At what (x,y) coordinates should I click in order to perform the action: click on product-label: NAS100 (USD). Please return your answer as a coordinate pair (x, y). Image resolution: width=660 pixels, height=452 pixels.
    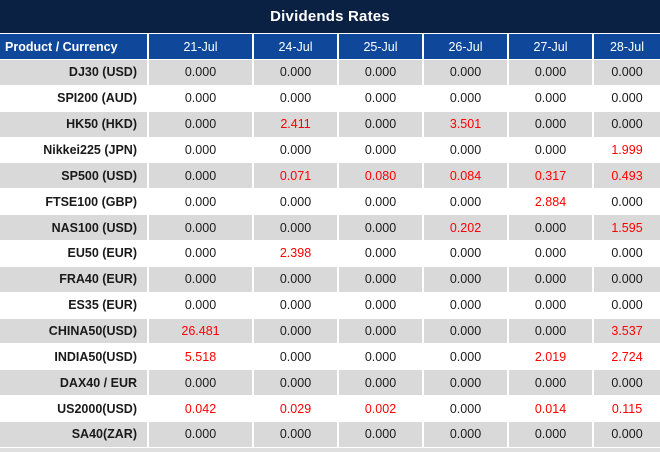
    Looking at the image, I should click on (94, 227).